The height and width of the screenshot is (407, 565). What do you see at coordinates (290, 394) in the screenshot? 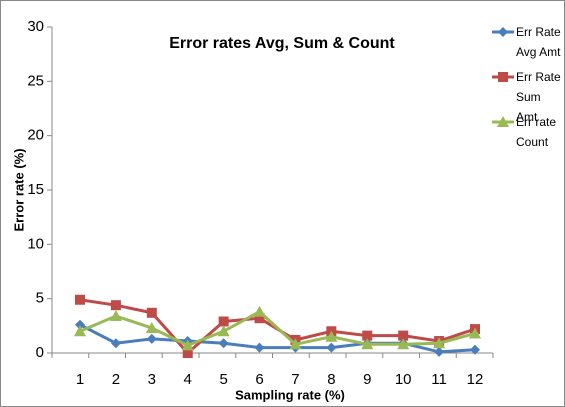
I see `x-axis-label: Sampling rate (%)` at bounding box center [290, 394].